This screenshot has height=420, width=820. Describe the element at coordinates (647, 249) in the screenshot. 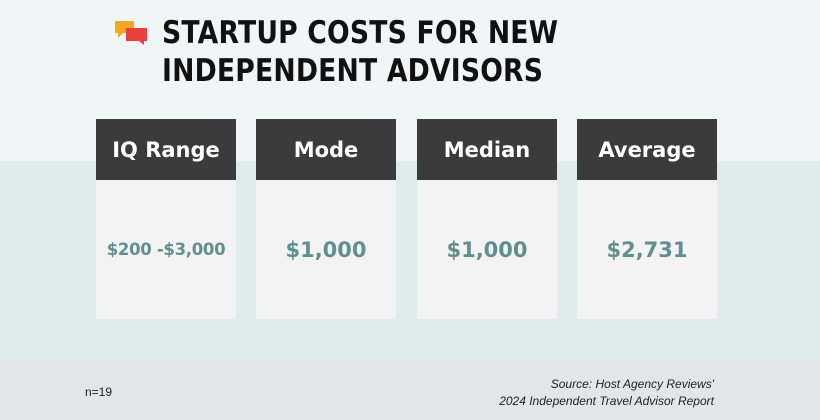

I see `stat-card-value: $2,731` at that location.